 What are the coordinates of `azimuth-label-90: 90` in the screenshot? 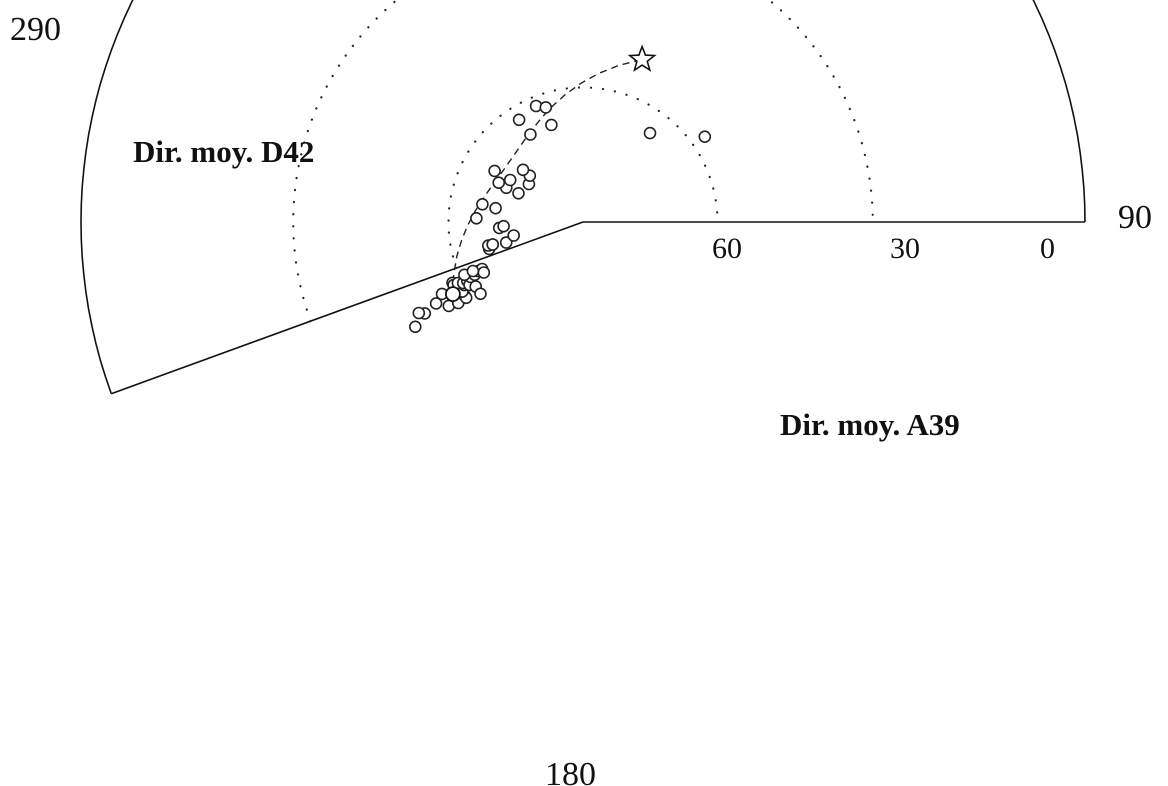 It's located at (1135, 217).